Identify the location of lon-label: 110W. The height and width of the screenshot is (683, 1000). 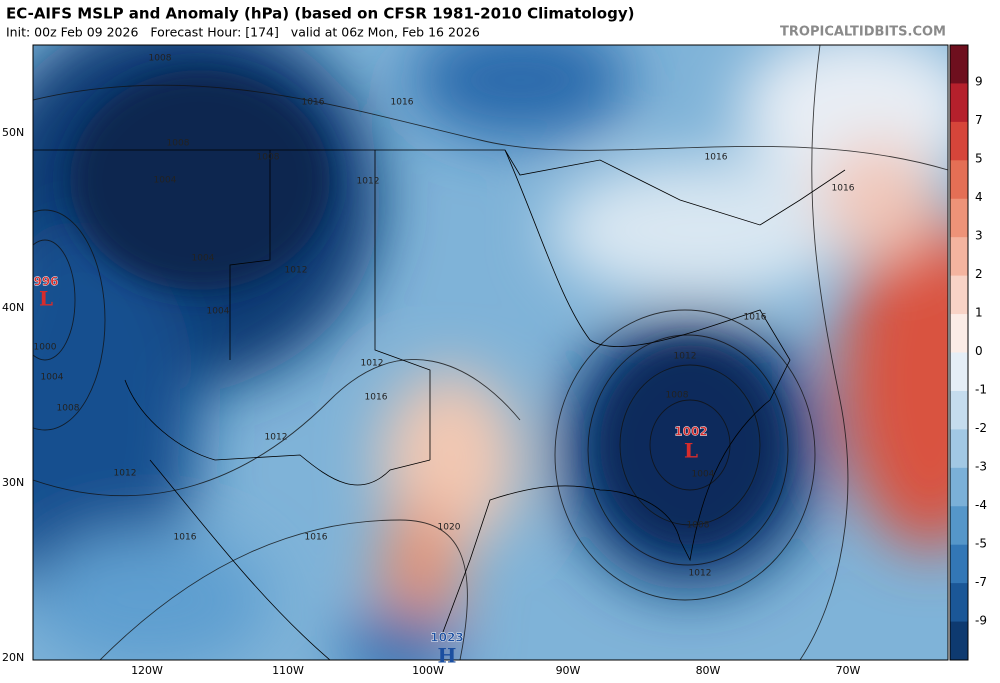
(288, 670).